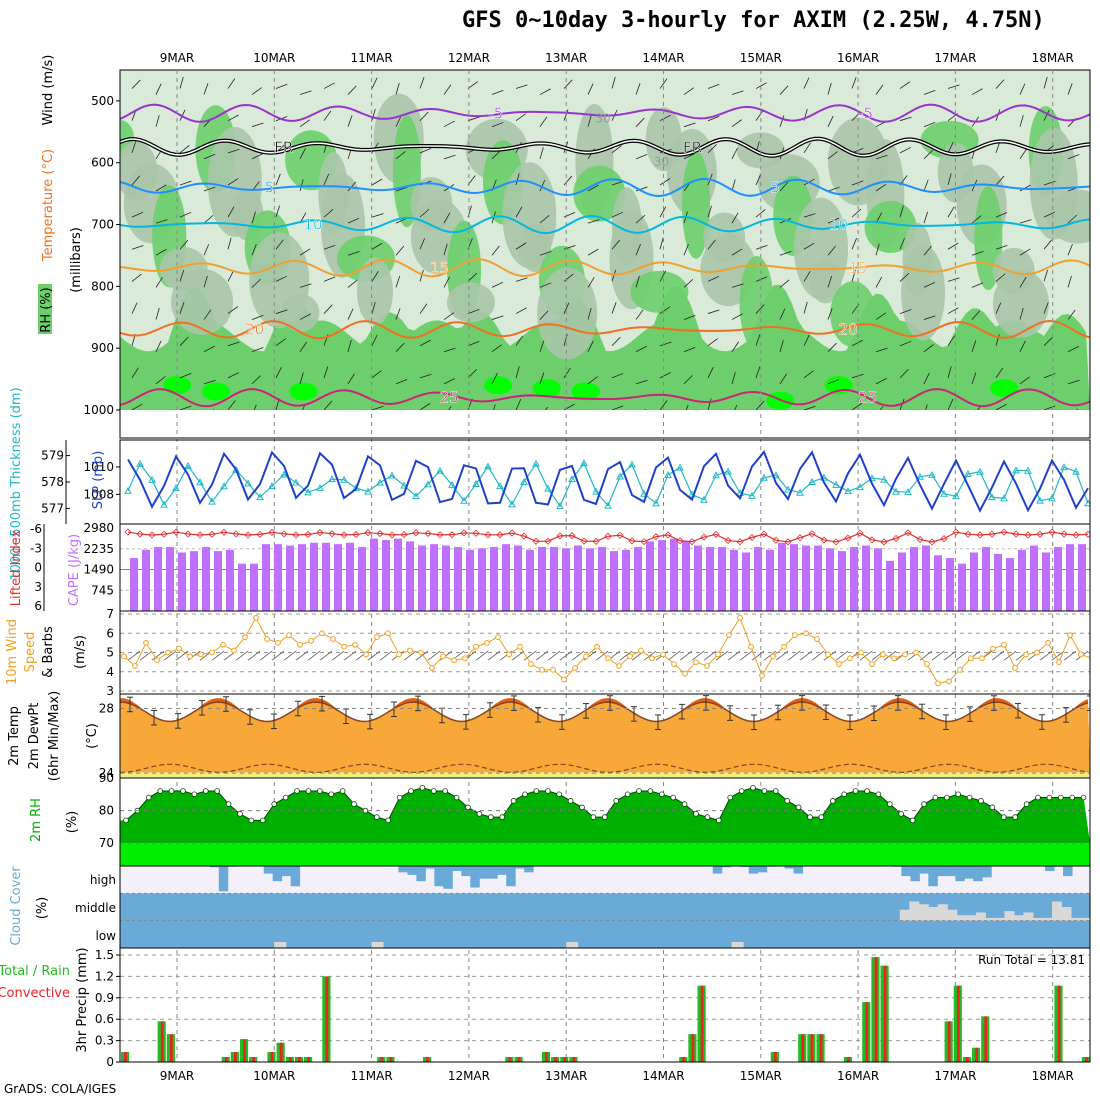 The image size is (1100, 1100). What do you see at coordinates (106, 811) in the screenshot?
I see `rh2m-tick-label: 80` at bounding box center [106, 811].